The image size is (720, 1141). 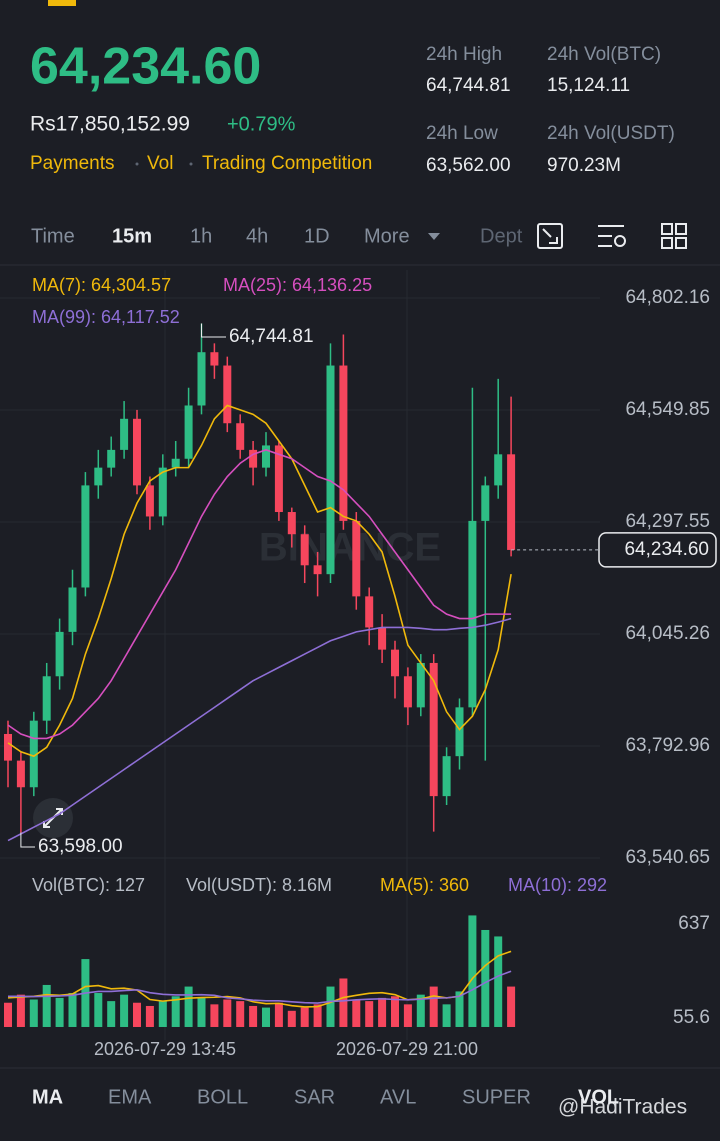 I want to click on indicator-tab: EMA, so click(x=130, y=1097).